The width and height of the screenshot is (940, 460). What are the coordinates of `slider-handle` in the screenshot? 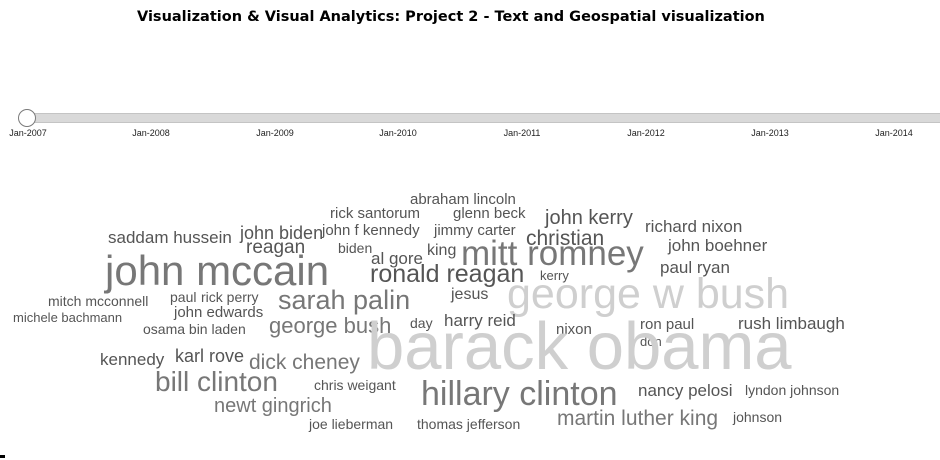 It's located at (27, 118).